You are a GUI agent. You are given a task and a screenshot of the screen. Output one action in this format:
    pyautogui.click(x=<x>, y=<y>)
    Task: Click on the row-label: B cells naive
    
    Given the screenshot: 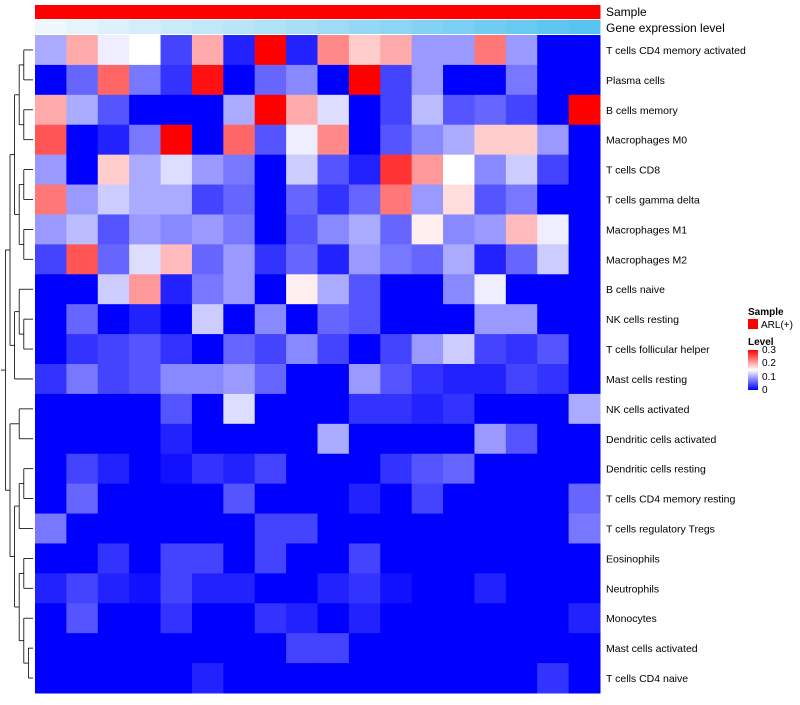 What is the action you would take?
    pyautogui.click(x=635, y=290)
    